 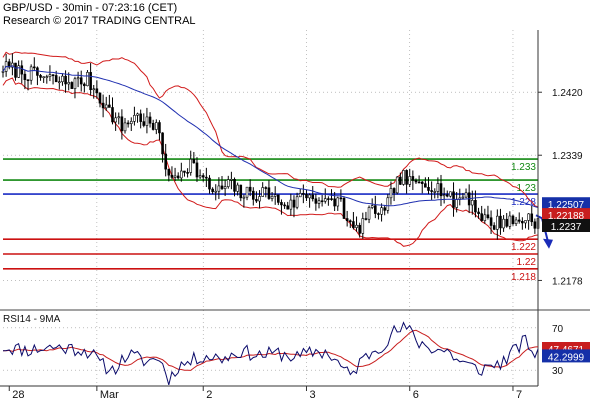 What do you see at coordinates (523, 167) in the screenshot?
I see `level-label: 1.233` at bounding box center [523, 167].